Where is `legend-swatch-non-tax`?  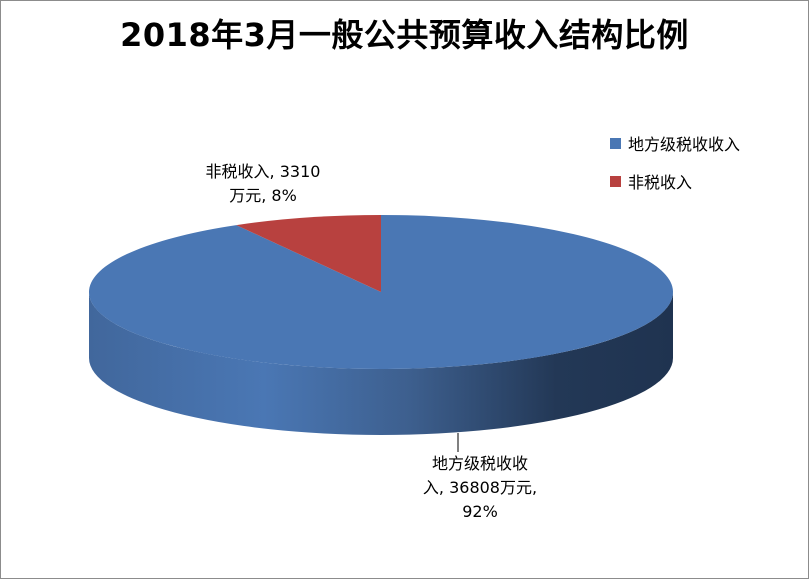 legend-swatch-non-tax is located at coordinates (615, 181).